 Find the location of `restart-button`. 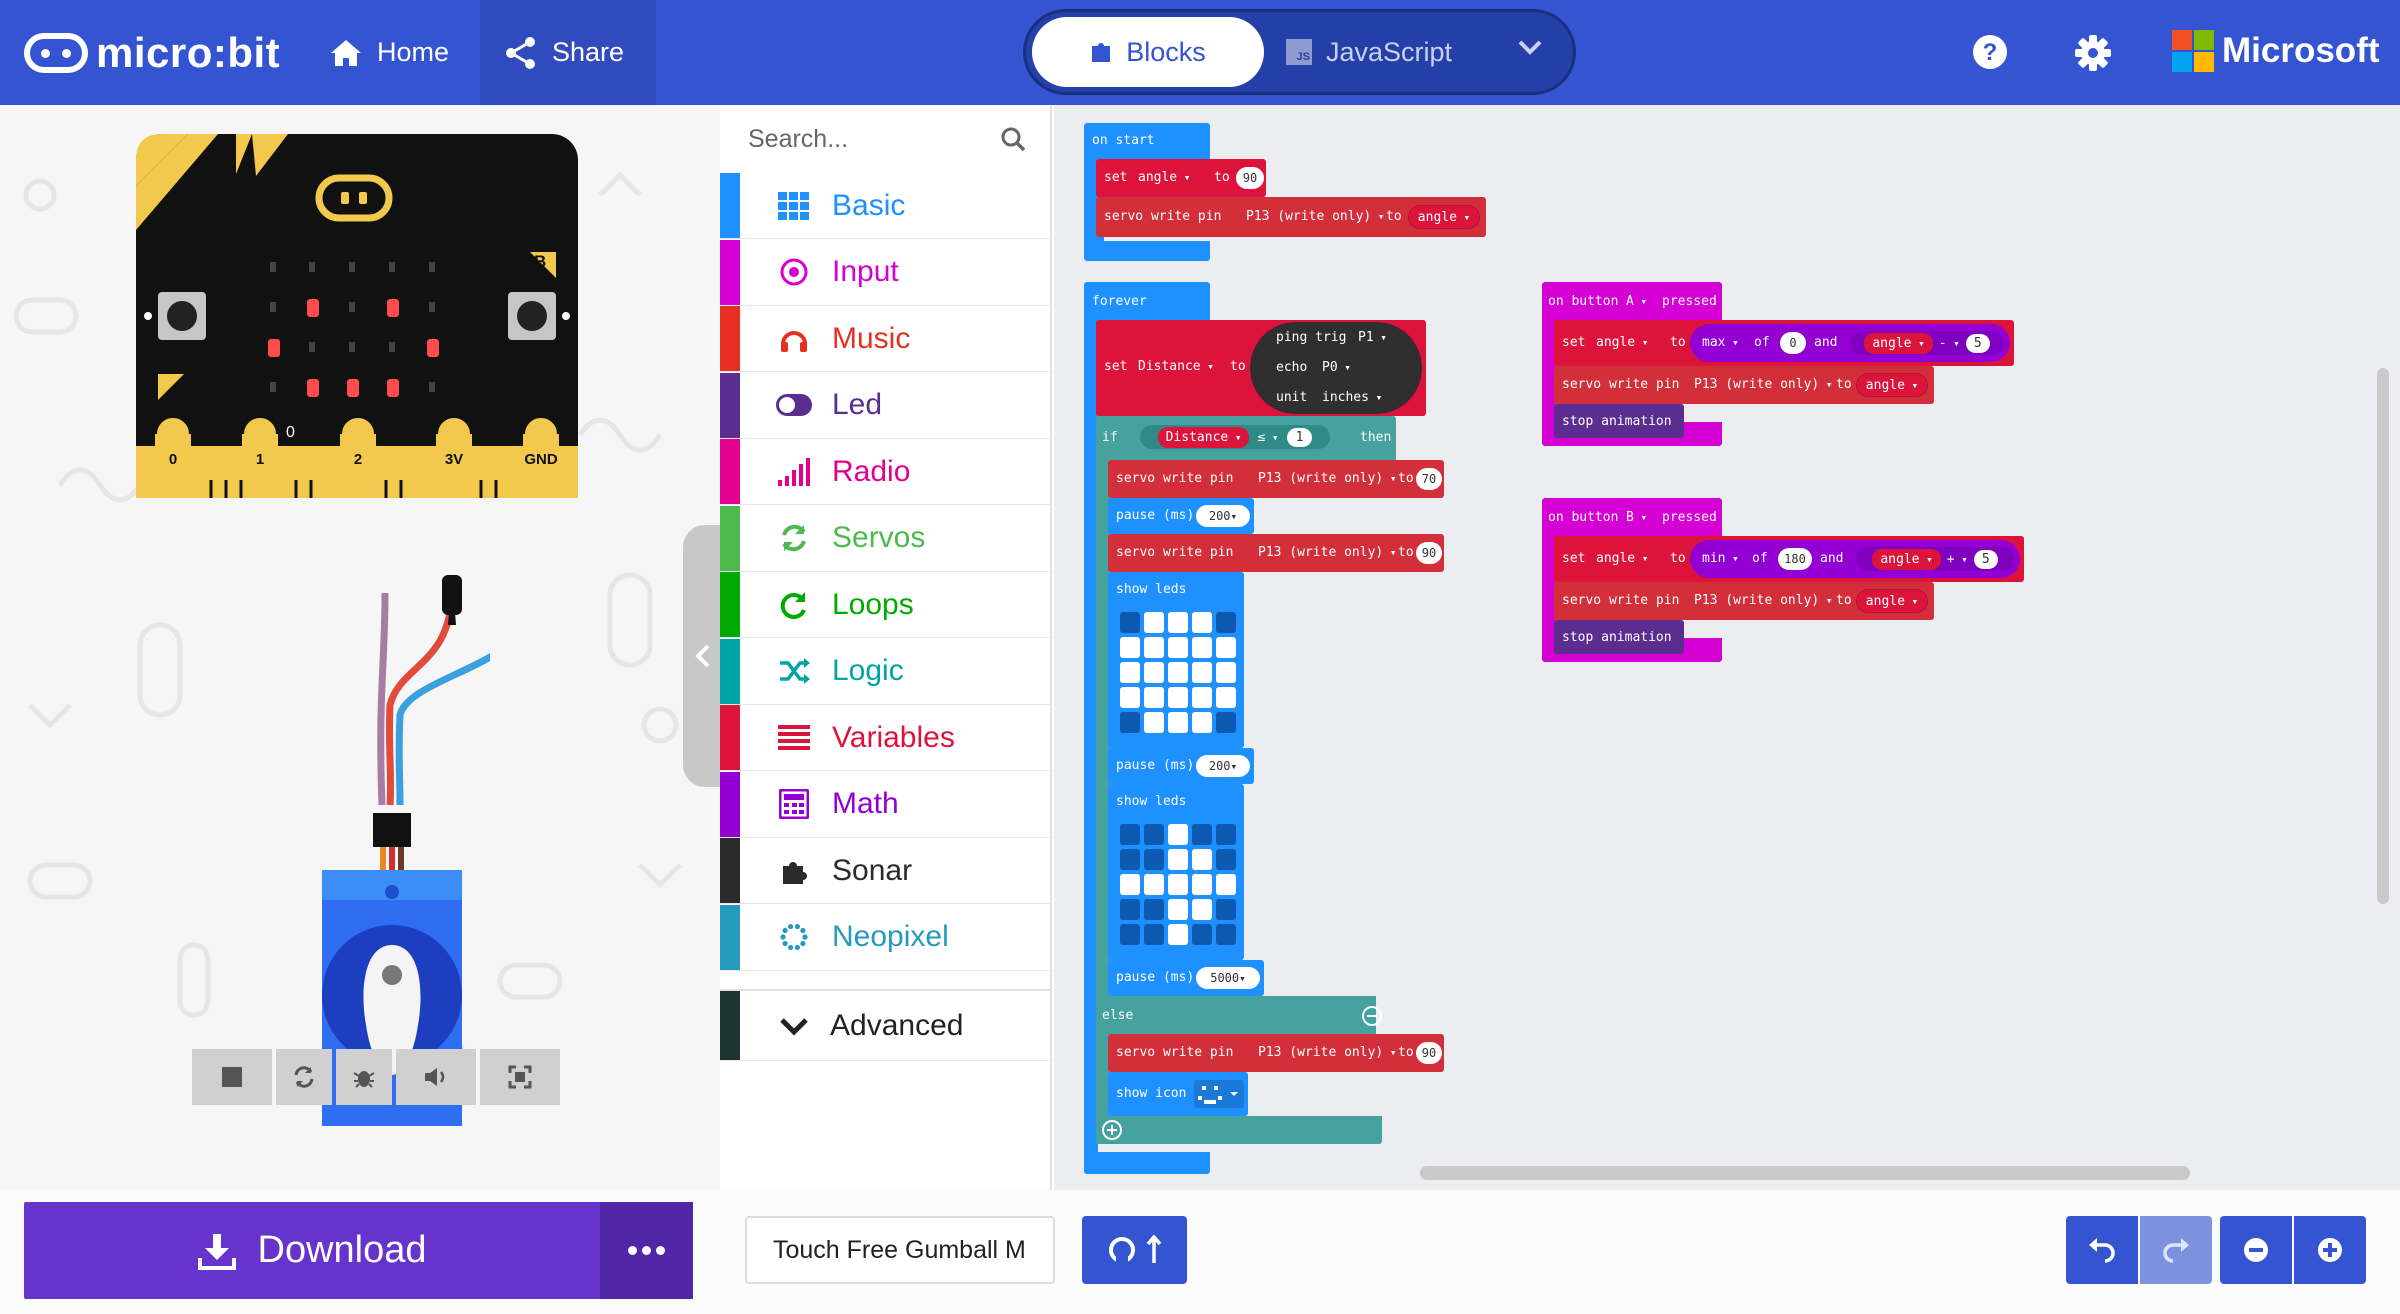

restart-button is located at coordinates (304, 1077).